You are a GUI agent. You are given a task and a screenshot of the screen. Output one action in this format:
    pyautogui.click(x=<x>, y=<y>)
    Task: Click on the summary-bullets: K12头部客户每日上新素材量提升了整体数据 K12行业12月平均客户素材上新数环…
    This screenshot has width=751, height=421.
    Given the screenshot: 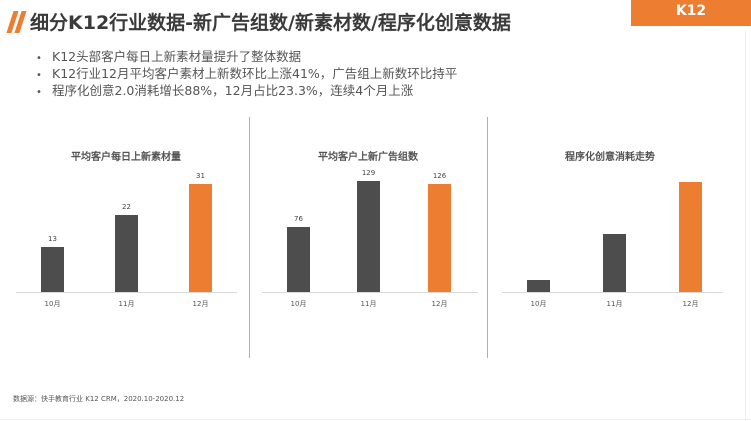 What is the action you would take?
    pyautogui.click(x=246, y=72)
    